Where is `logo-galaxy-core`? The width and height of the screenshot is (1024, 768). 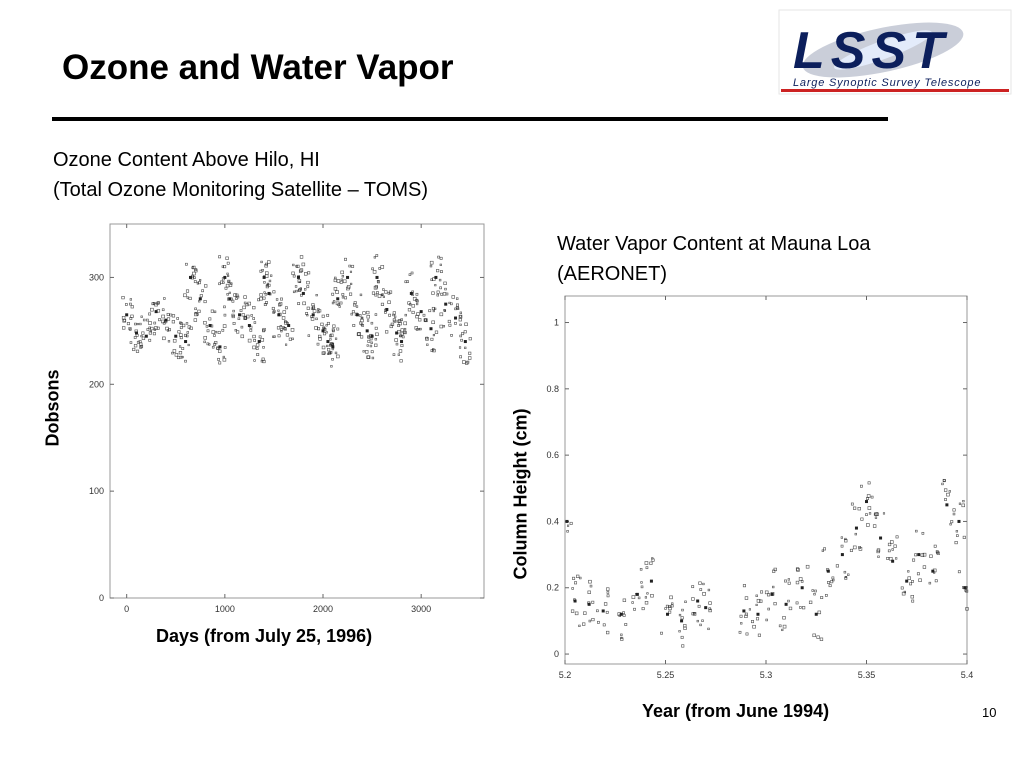
logo-galaxy-core is located at coordinates (883, 50).